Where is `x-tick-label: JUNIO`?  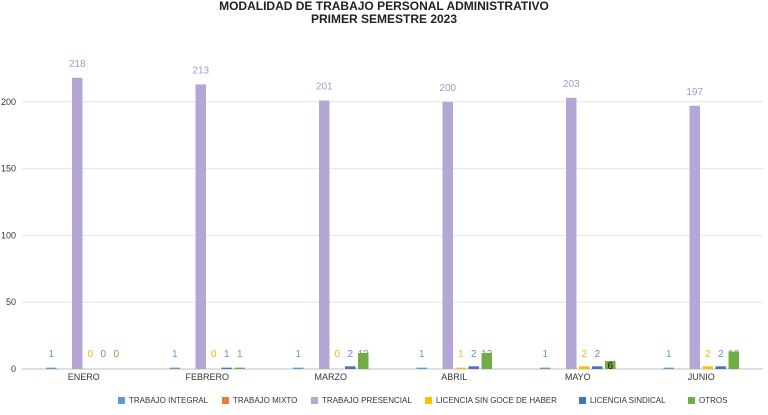
x-tick-label: JUNIO is located at coordinates (701, 377).